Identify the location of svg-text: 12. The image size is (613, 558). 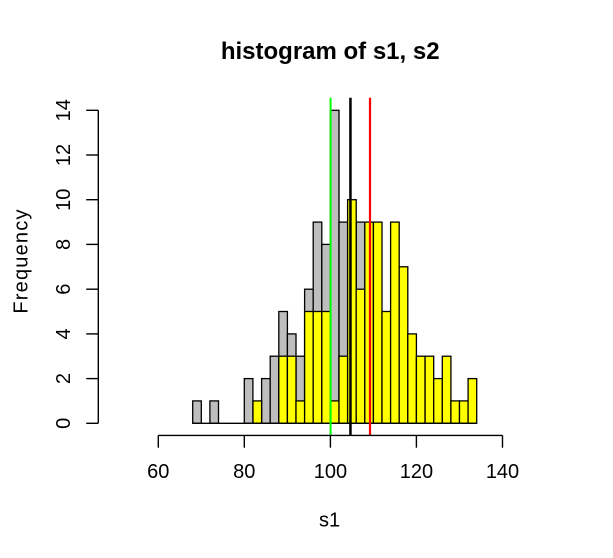
(64, 155).